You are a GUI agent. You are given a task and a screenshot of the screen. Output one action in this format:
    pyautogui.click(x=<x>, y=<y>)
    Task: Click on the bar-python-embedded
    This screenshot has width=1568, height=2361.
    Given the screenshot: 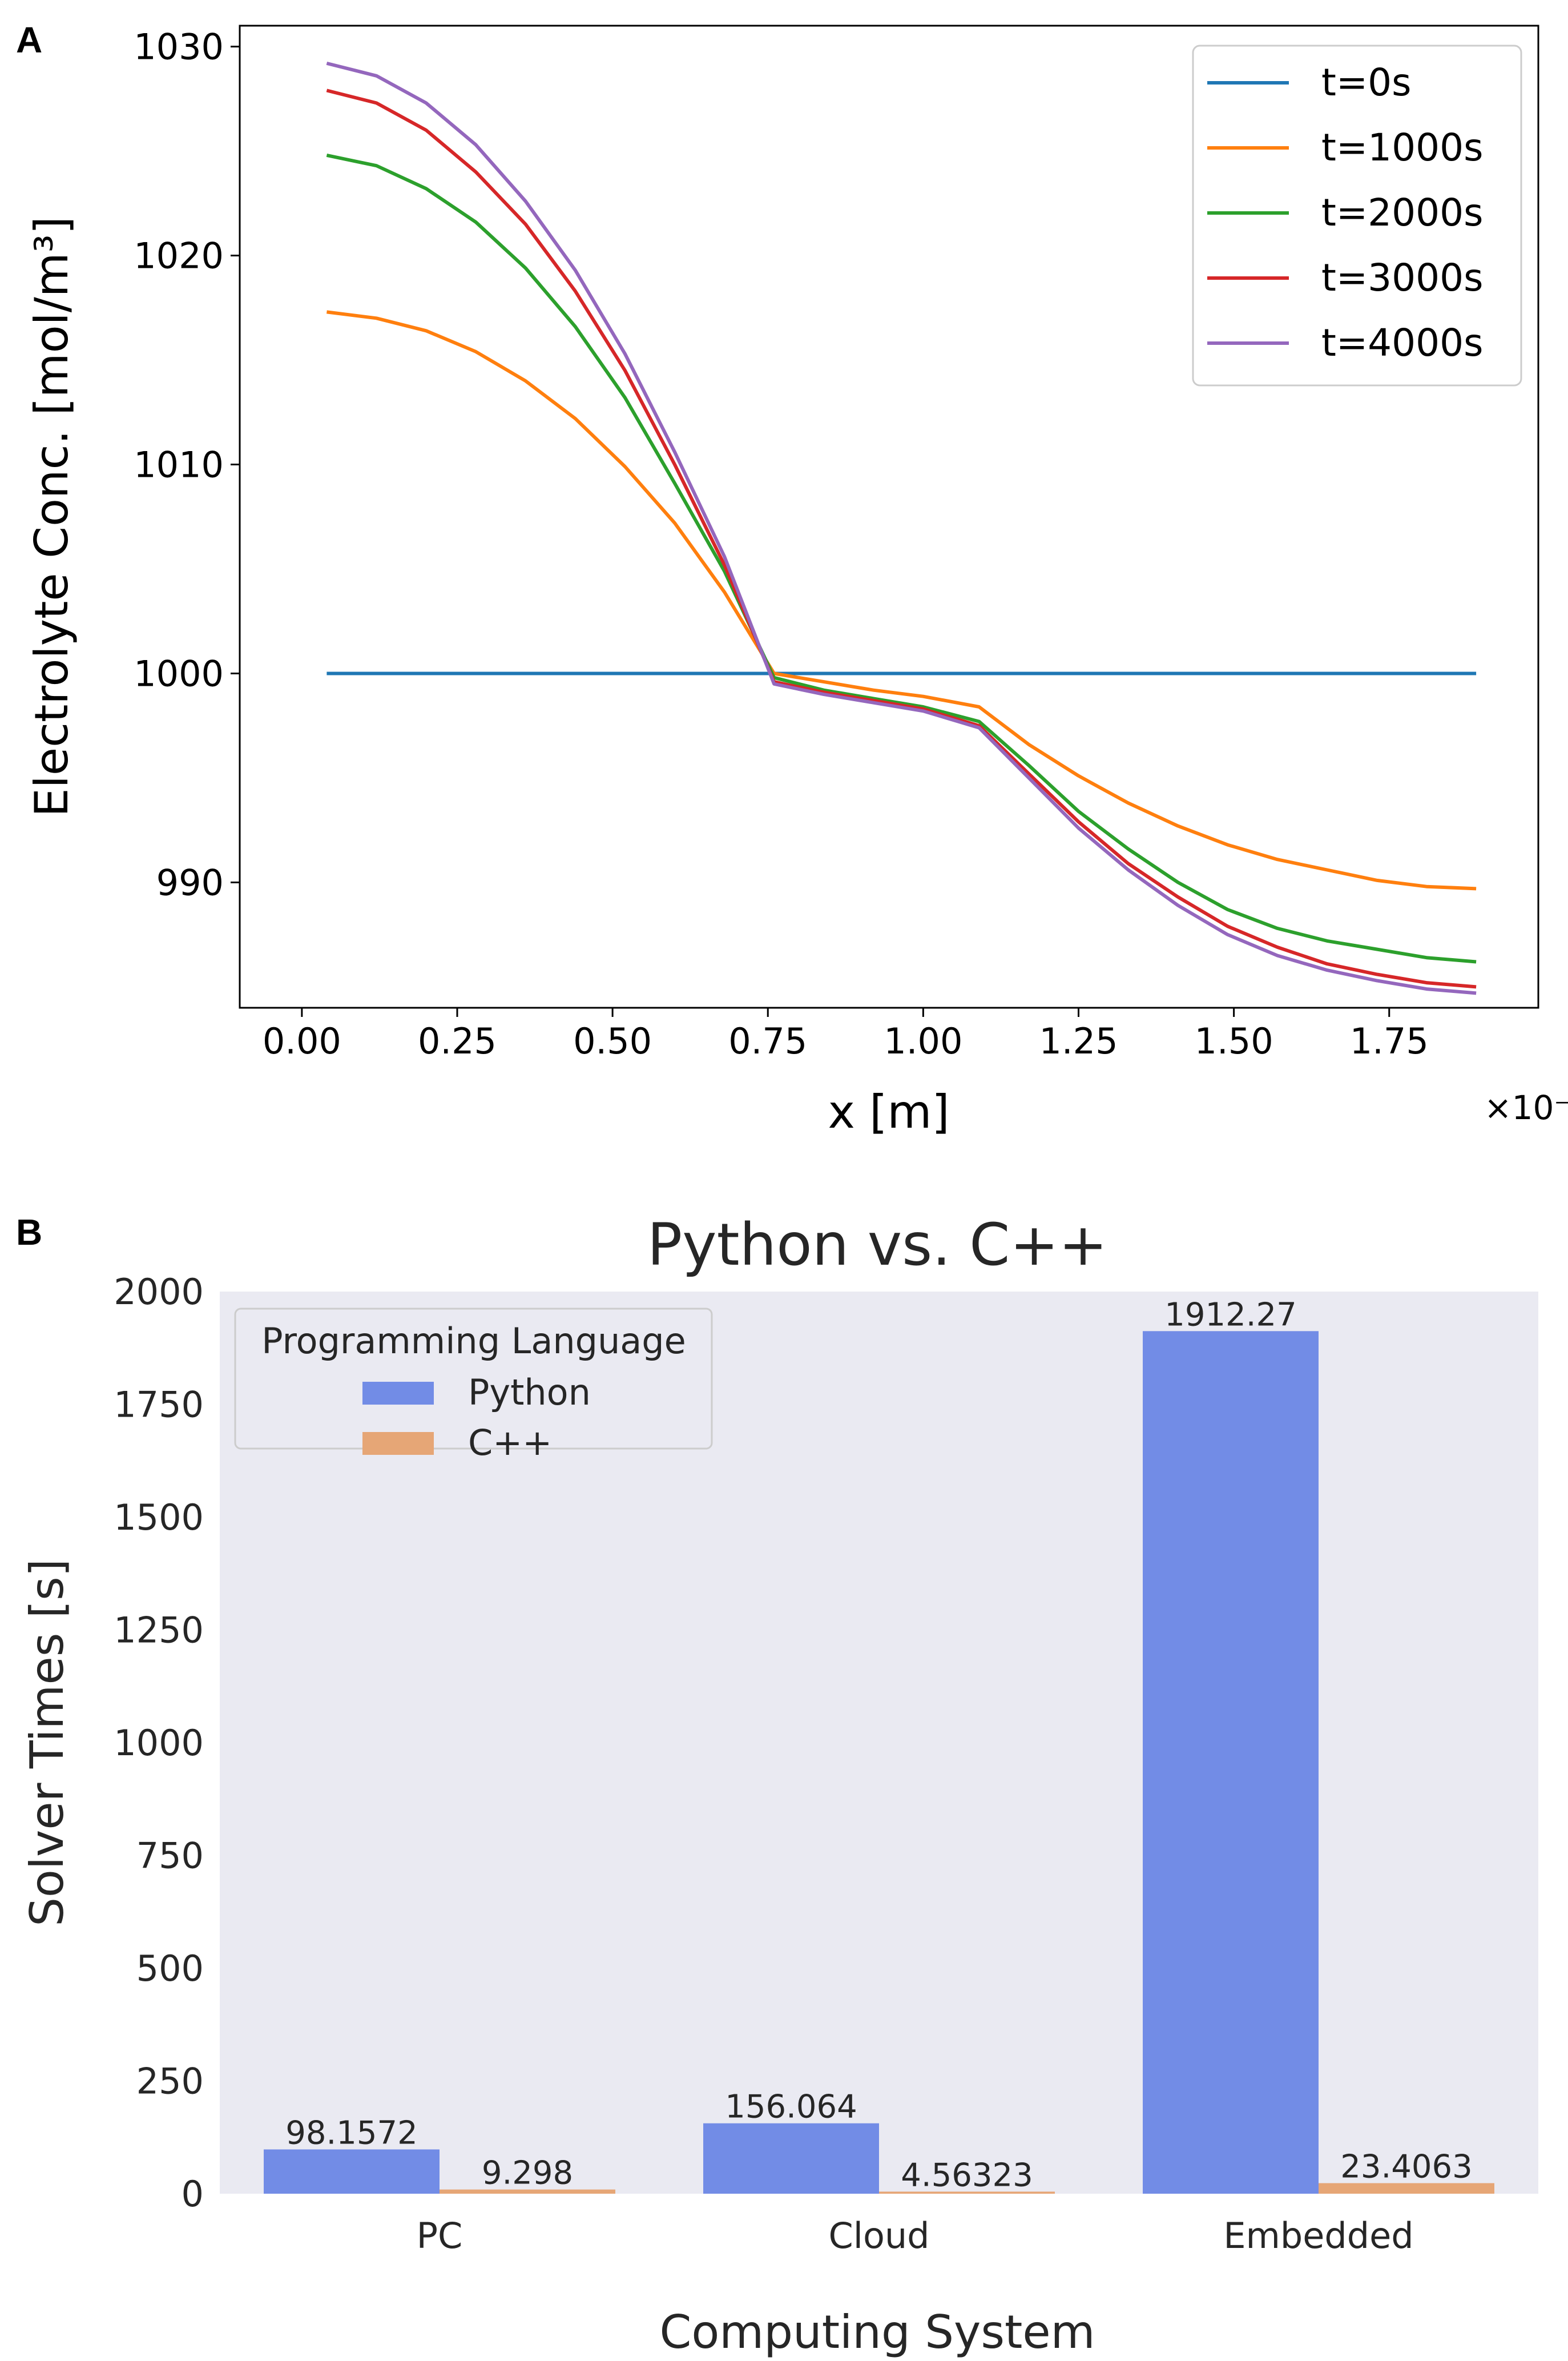 What is the action you would take?
    pyautogui.click(x=1231, y=1762)
    